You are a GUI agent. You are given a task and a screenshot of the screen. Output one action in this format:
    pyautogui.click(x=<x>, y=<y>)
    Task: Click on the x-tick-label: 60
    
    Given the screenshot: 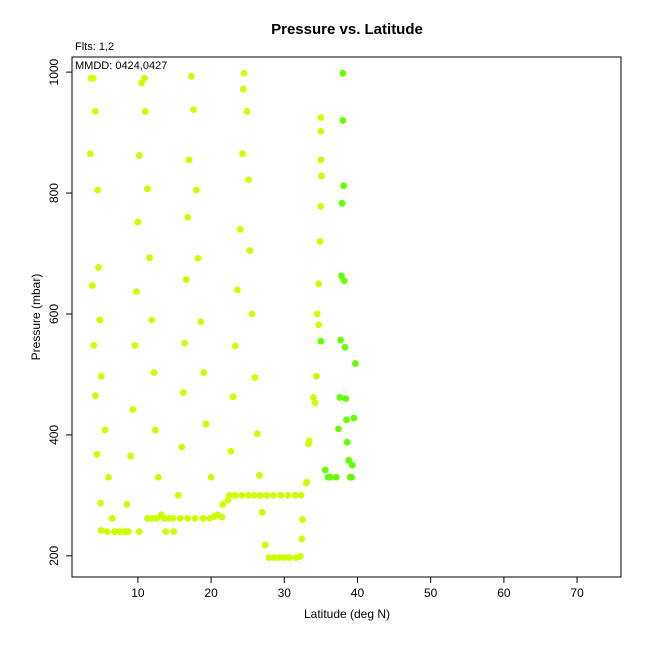 What is the action you would take?
    pyautogui.click(x=504, y=593)
    